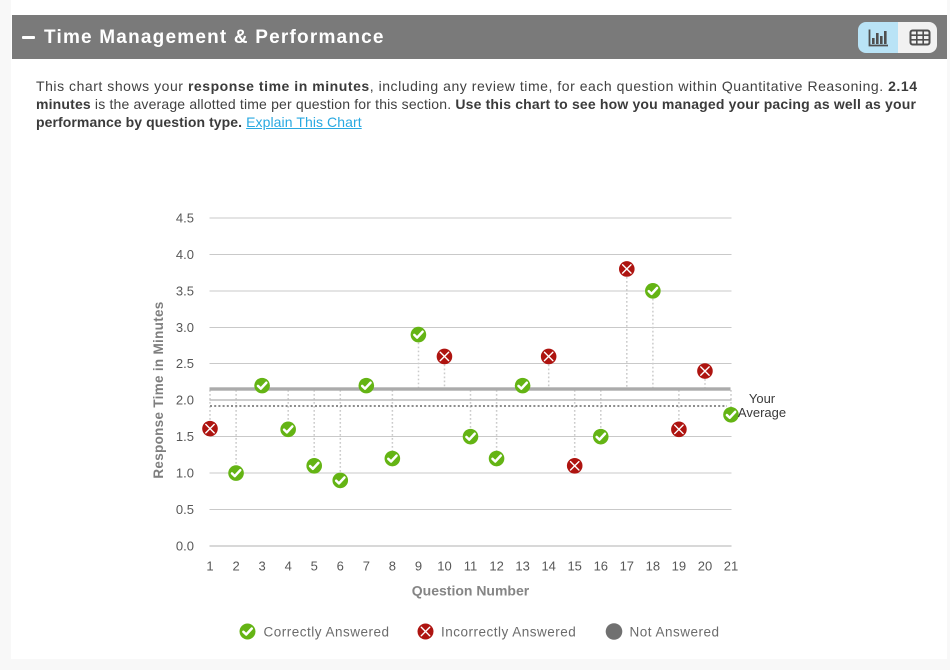  I want to click on svg-text: 9, so click(418, 566).